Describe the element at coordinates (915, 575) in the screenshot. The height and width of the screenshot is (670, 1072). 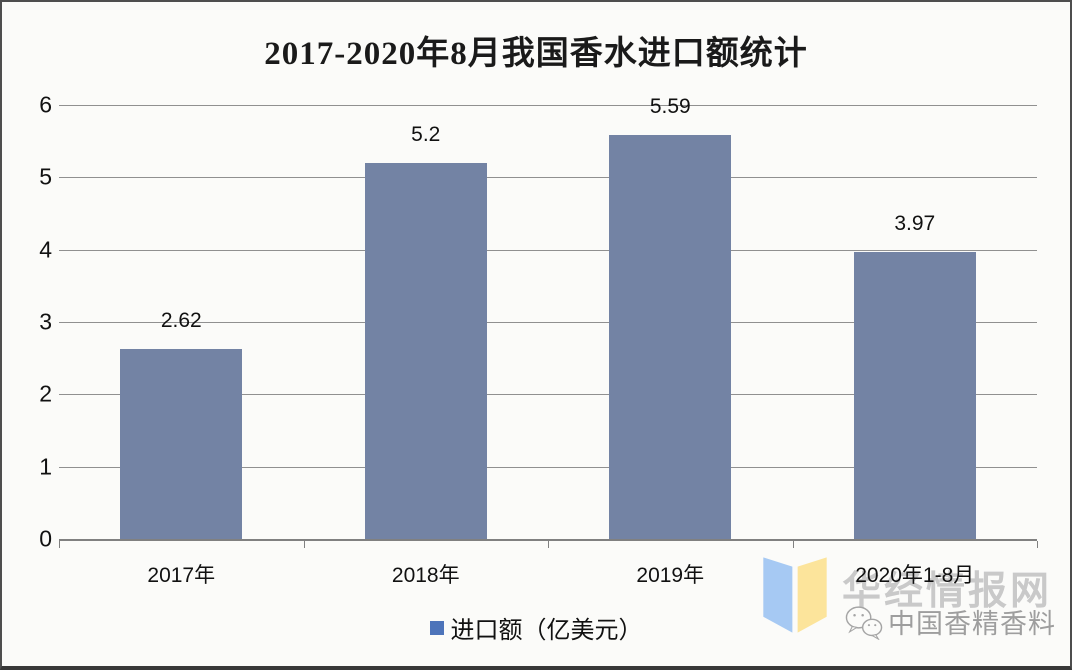
I see `x-axis-category-label: 2020年1-8月` at that location.